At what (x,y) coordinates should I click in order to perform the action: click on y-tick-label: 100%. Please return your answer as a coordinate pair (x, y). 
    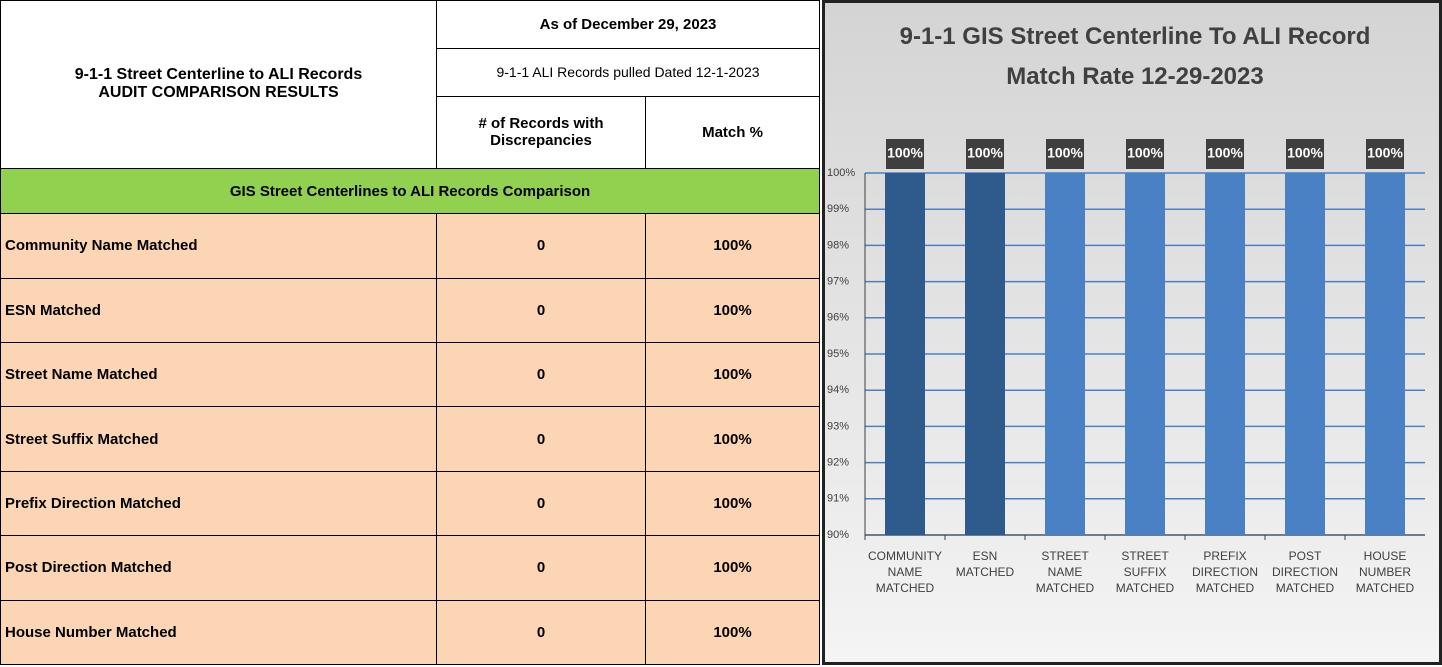
    Looking at the image, I should click on (841, 173).